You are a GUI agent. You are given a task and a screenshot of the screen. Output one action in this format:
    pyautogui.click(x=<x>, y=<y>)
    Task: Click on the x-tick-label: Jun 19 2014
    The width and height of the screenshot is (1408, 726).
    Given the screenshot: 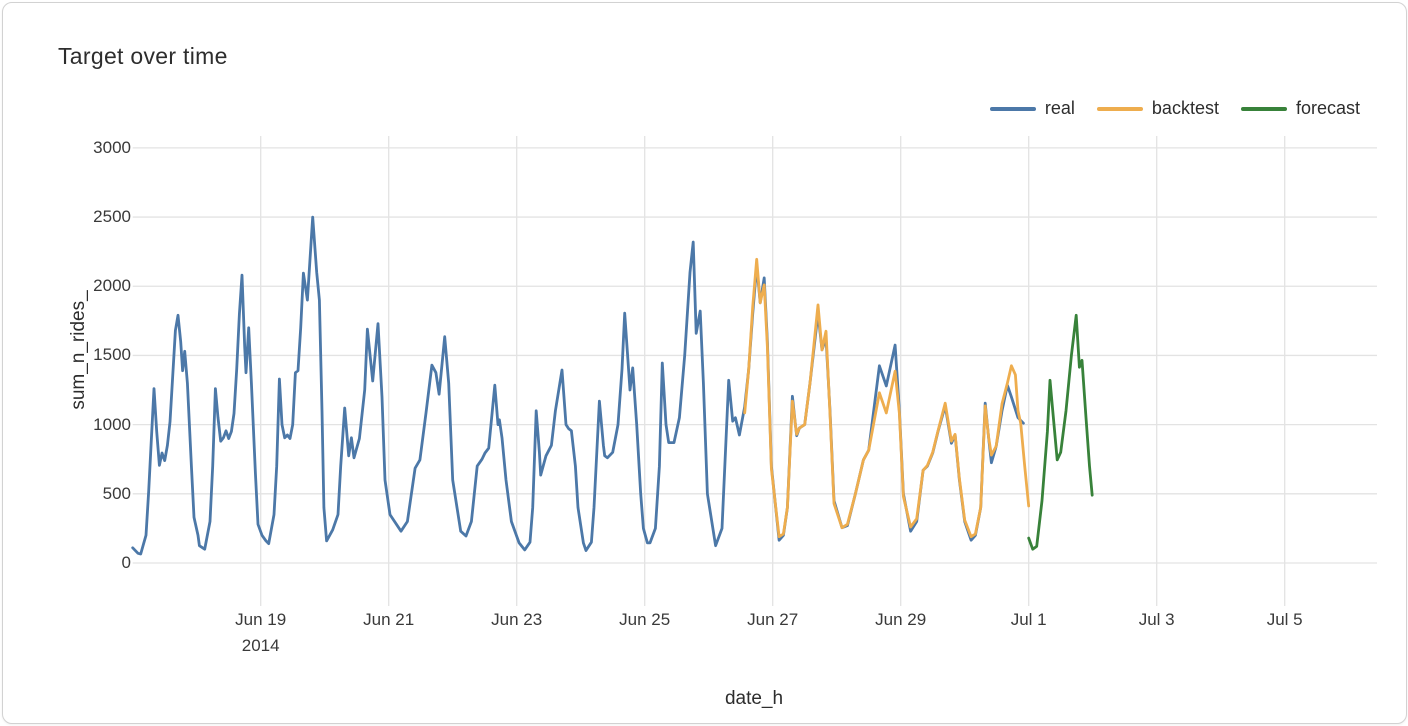 What is the action you would take?
    pyautogui.click(x=260, y=633)
    